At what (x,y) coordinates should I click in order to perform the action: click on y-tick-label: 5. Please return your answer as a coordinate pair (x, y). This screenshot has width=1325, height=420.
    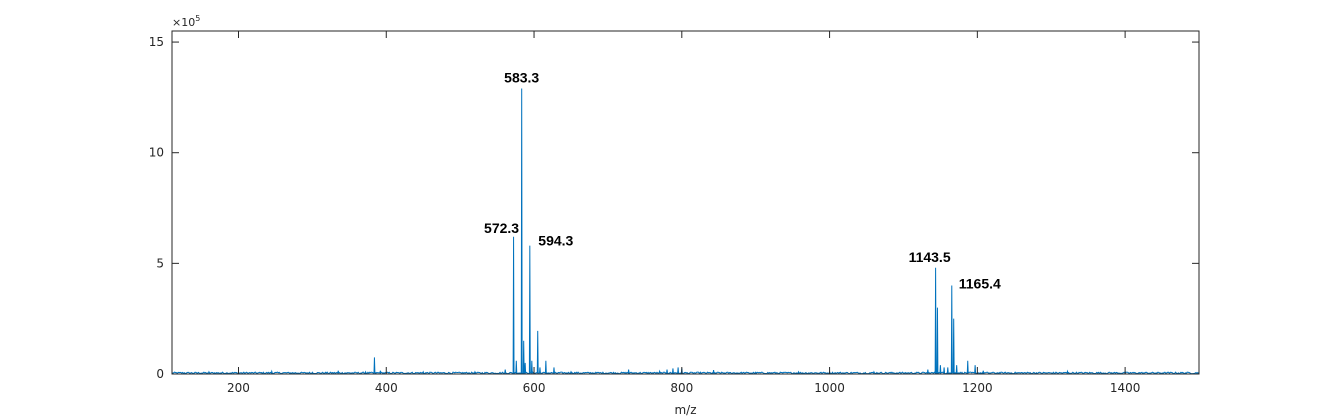
    Looking at the image, I should click on (160, 263).